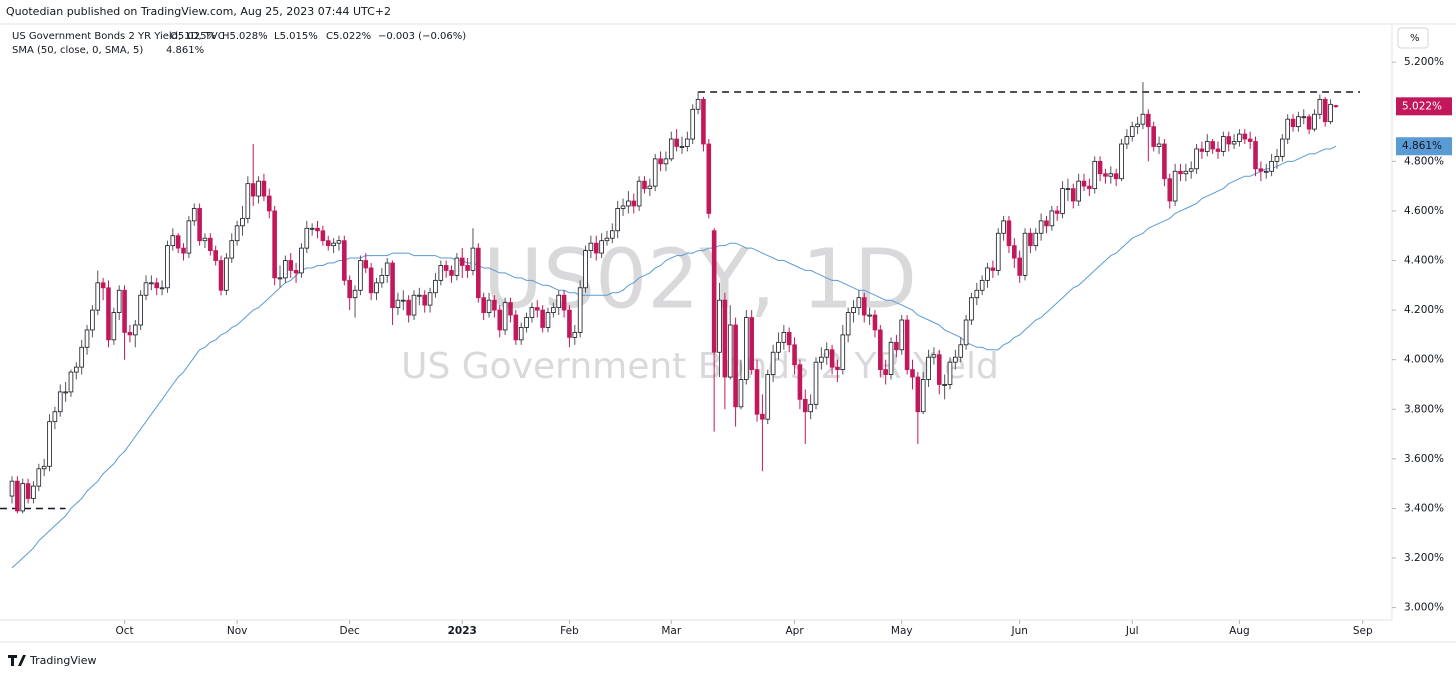 The height and width of the screenshot is (678, 1456). Describe the element at coordinates (1422, 146) in the screenshot. I see `sma-price-label: 4.861%` at that location.